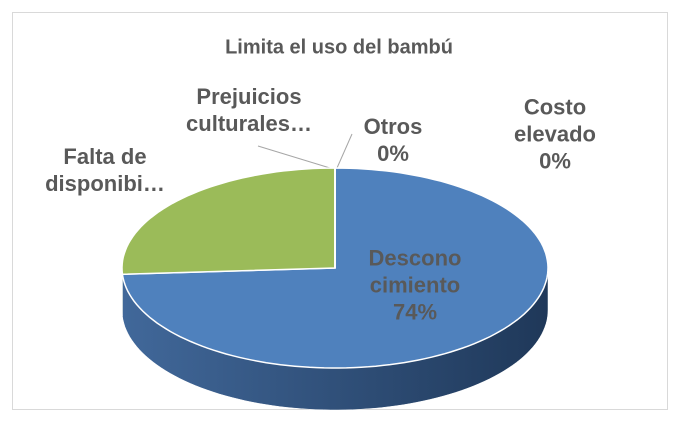 This screenshot has width=678, height=421. Describe the element at coordinates (415, 271) in the screenshot. I see `category-label: Descono cimiento` at that location.